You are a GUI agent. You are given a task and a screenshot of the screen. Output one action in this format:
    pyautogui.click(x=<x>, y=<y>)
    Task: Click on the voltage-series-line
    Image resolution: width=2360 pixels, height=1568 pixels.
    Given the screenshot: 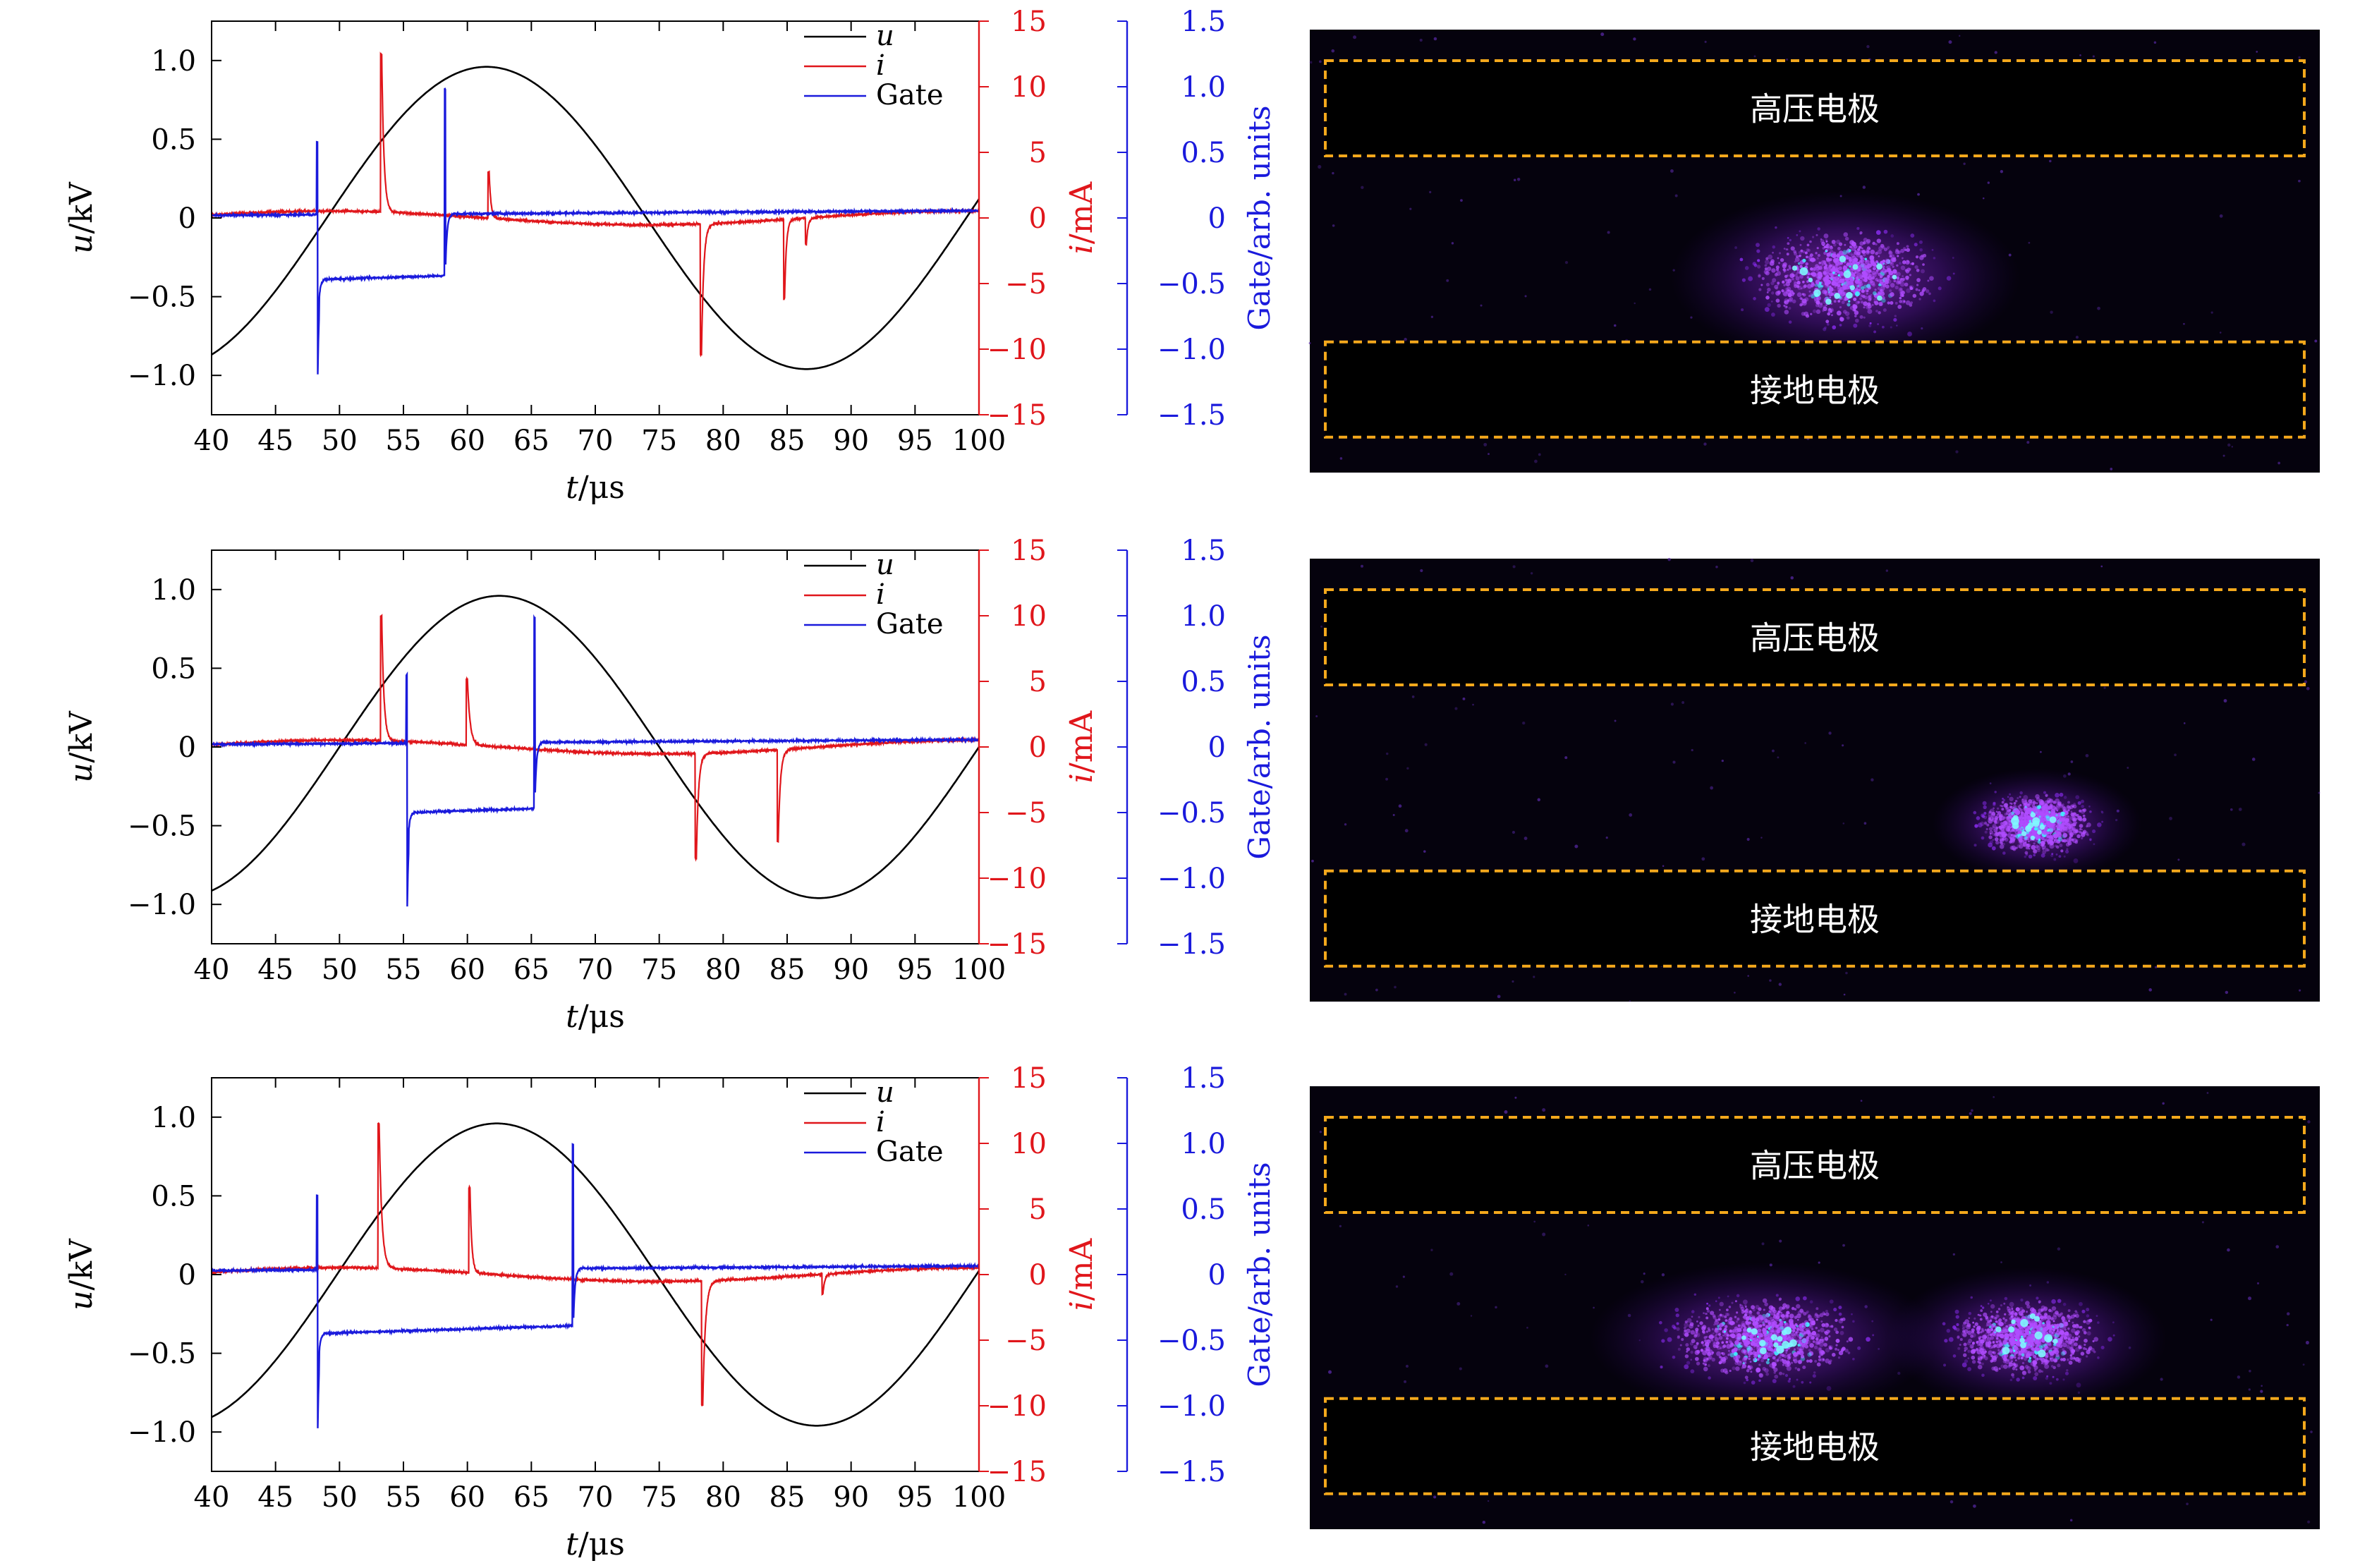 What is the action you would take?
    pyautogui.click(x=595, y=747)
    